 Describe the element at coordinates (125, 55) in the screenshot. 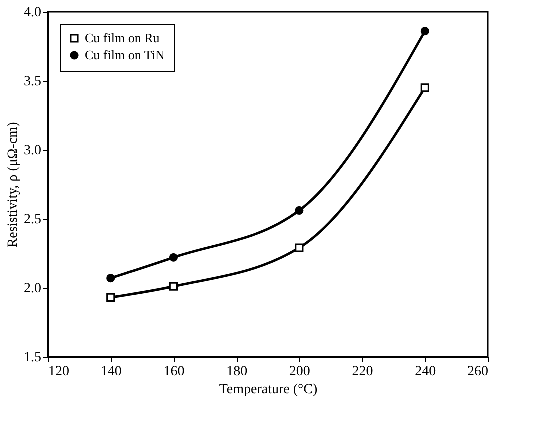

I see `legend-label: Cu film on TiN` at that location.